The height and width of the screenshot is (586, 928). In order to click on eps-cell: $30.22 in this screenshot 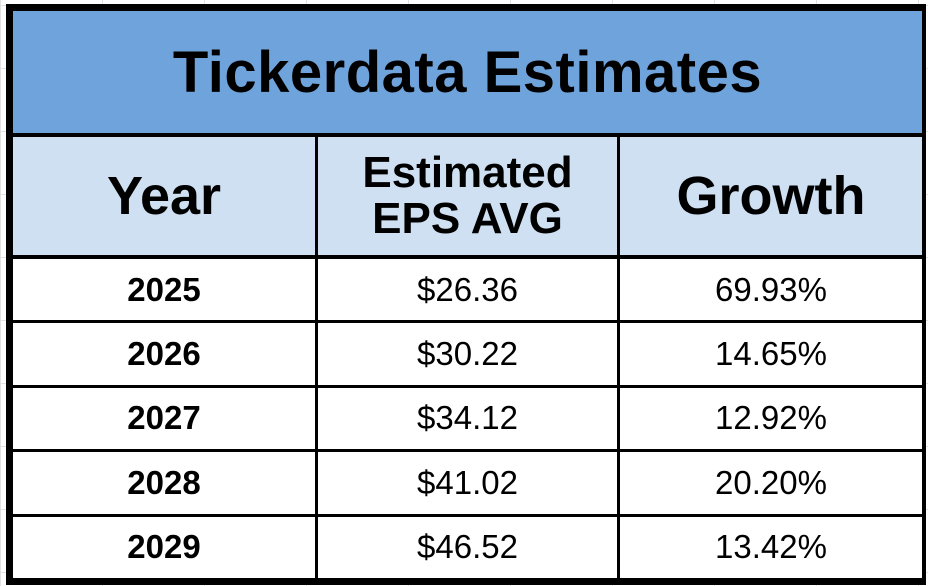, I will do `click(467, 354)`.